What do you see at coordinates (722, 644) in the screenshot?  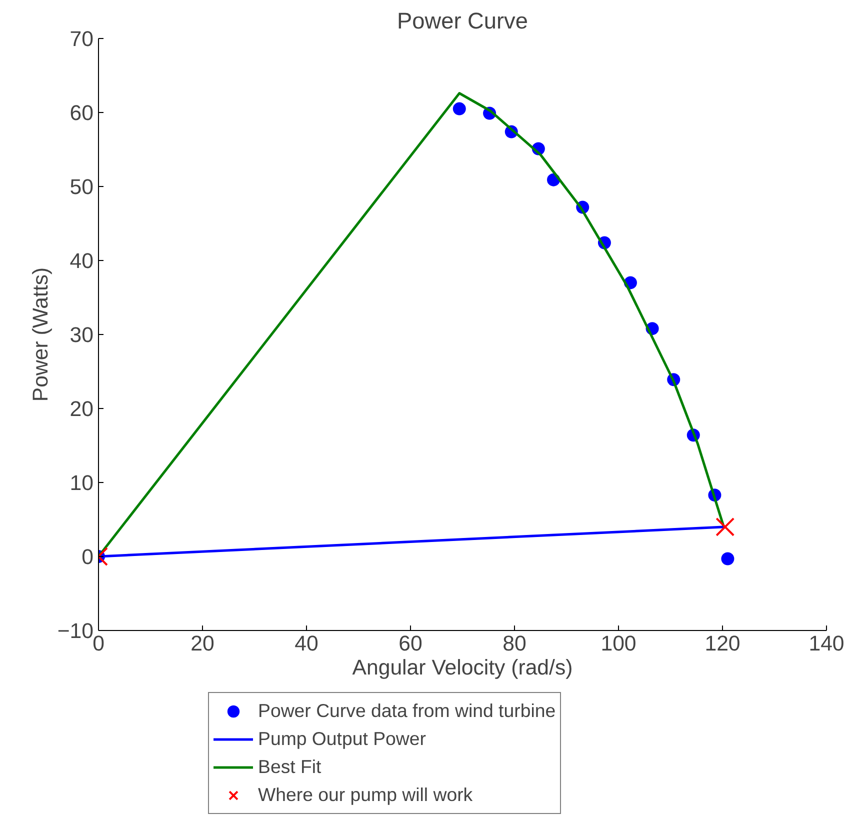 I see `x-tick-label: 120` at bounding box center [722, 644].